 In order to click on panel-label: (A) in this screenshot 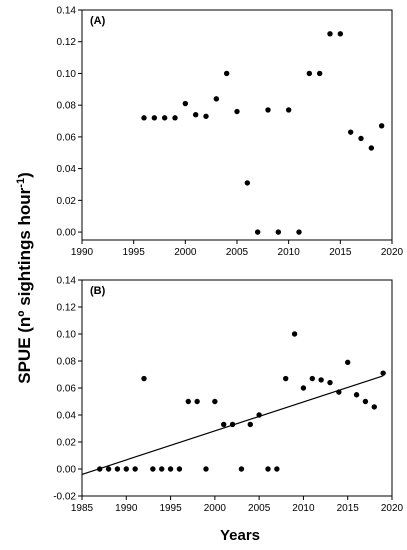, I will do `click(98, 21)`.